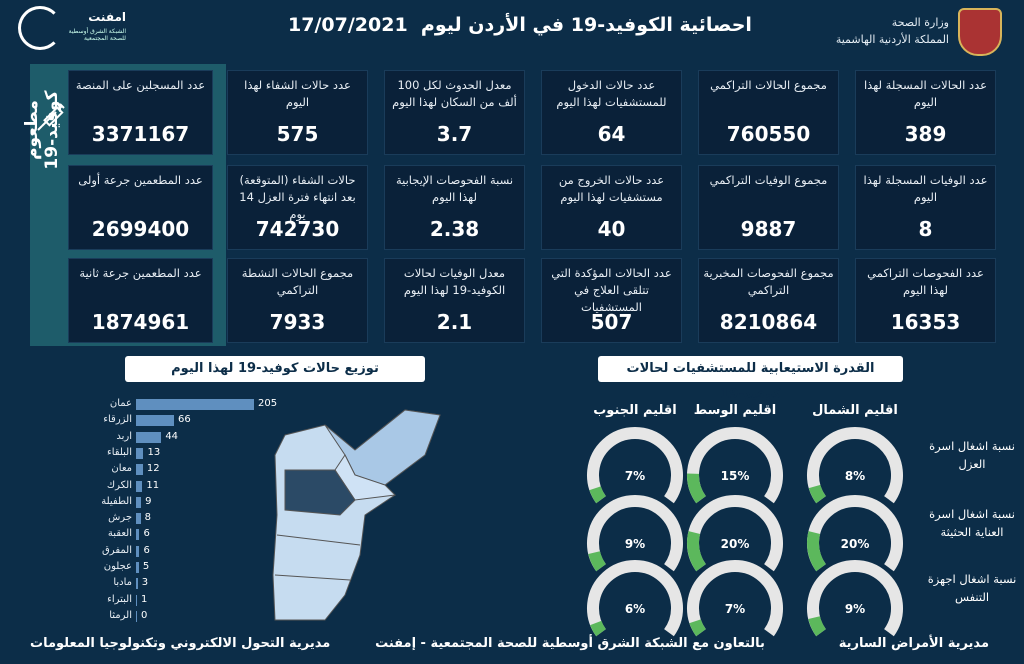 The width and height of the screenshot is (1024, 664). What do you see at coordinates (184, 420) in the screenshot?
I see `bar-value-label: 66` at bounding box center [184, 420].